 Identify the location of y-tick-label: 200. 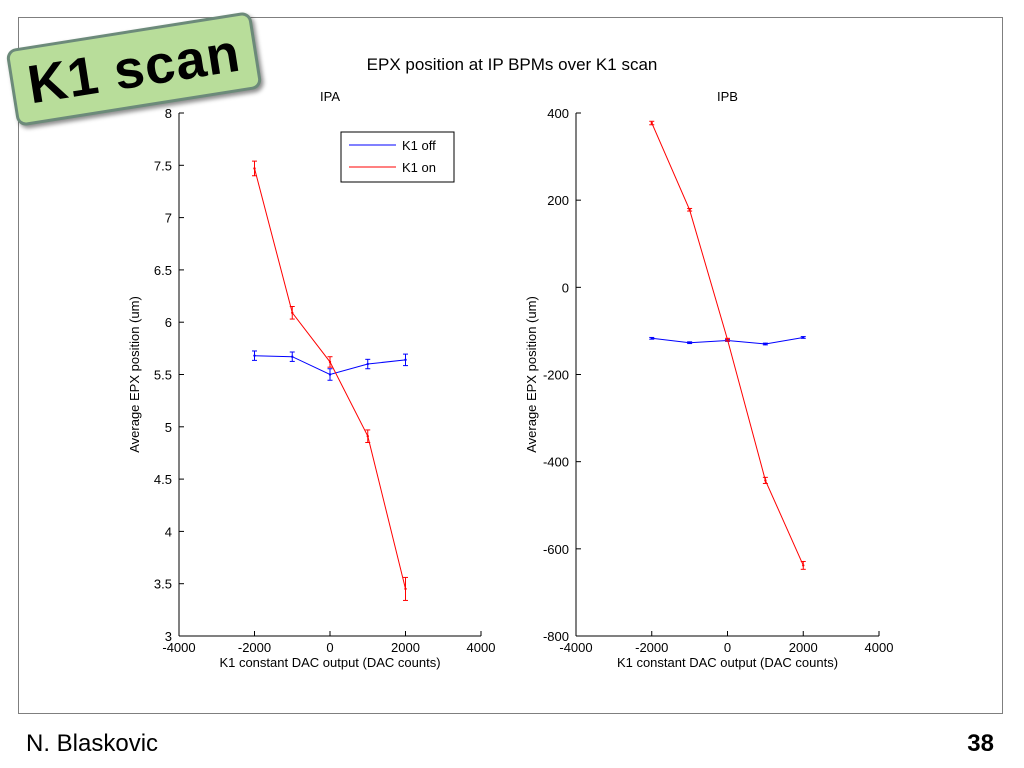
(558, 200).